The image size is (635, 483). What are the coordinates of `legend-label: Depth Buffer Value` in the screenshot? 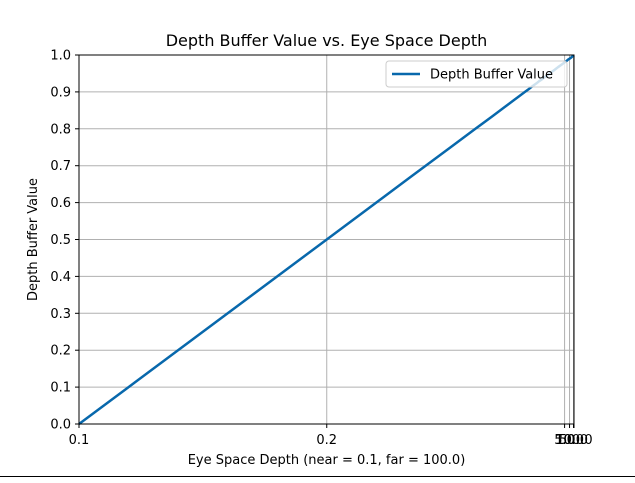 It's located at (491, 75).